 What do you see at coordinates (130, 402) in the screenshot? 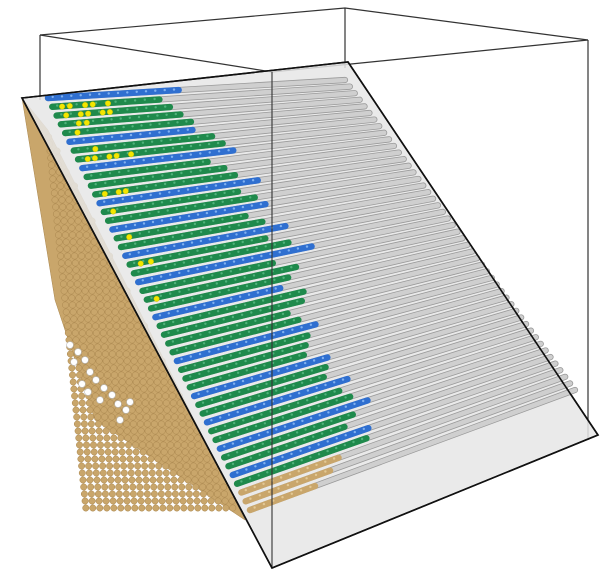
I see `void-sphere` at bounding box center [130, 402].